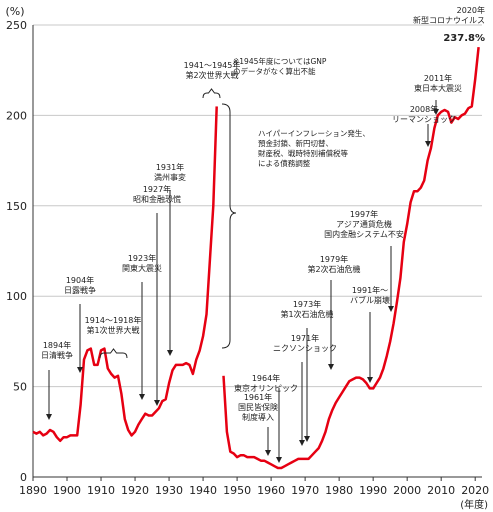 Image resolution: width=493 pixels, height=512 pixels. What do you see at coordinates (211, 75) in the screenshot?
I see `annotation-text: 第2次世界大戦` at bounding box center [211, 75].